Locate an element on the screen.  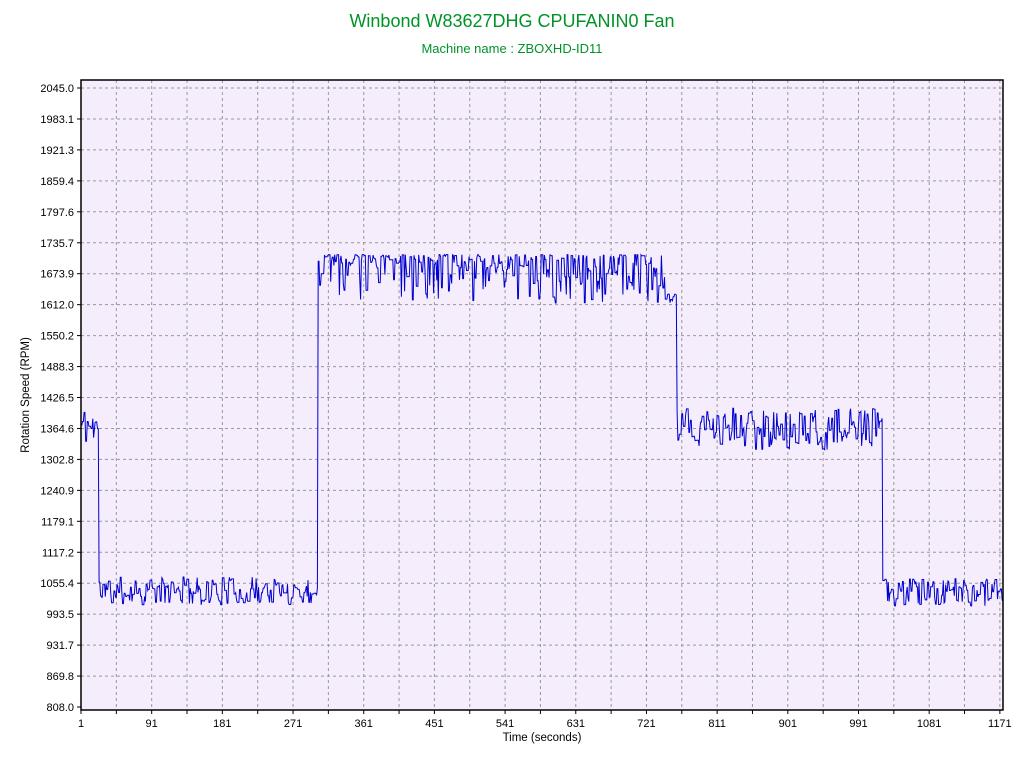
svg-text: 1302.8 is located at coordinates (57, 460).